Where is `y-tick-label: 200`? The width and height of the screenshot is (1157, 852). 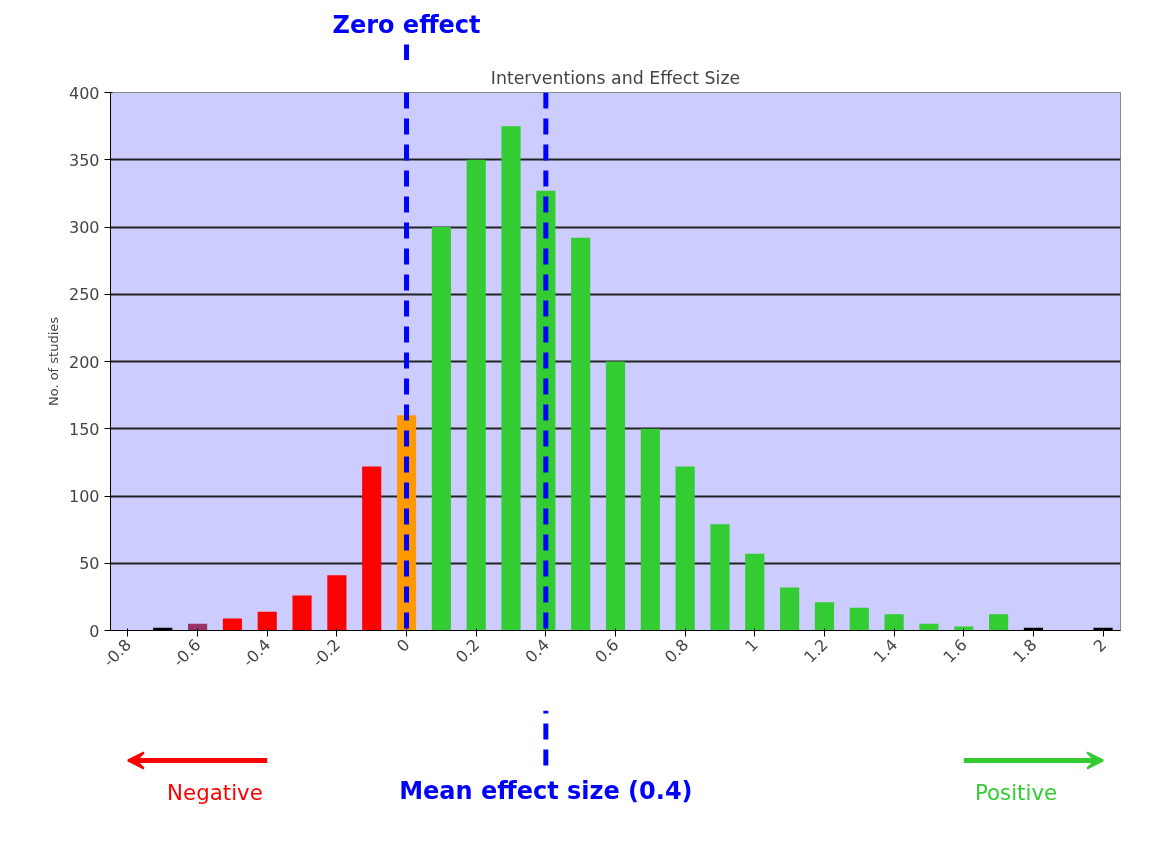
y-tick-label: 200 is located at coordinates (84, 362).